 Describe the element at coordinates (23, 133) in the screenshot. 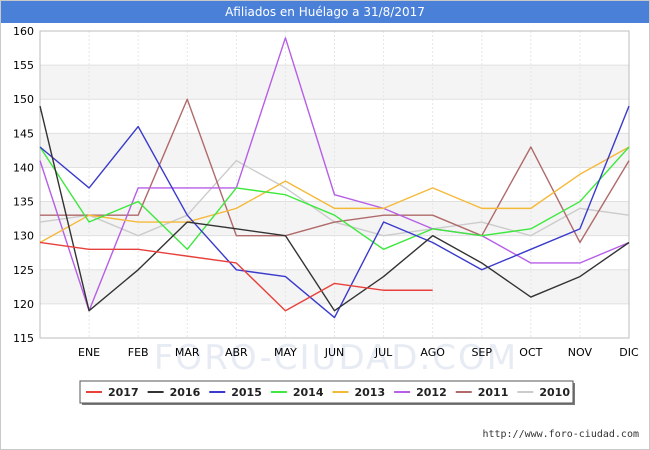

I see `y-tick-label: 145` at that location.